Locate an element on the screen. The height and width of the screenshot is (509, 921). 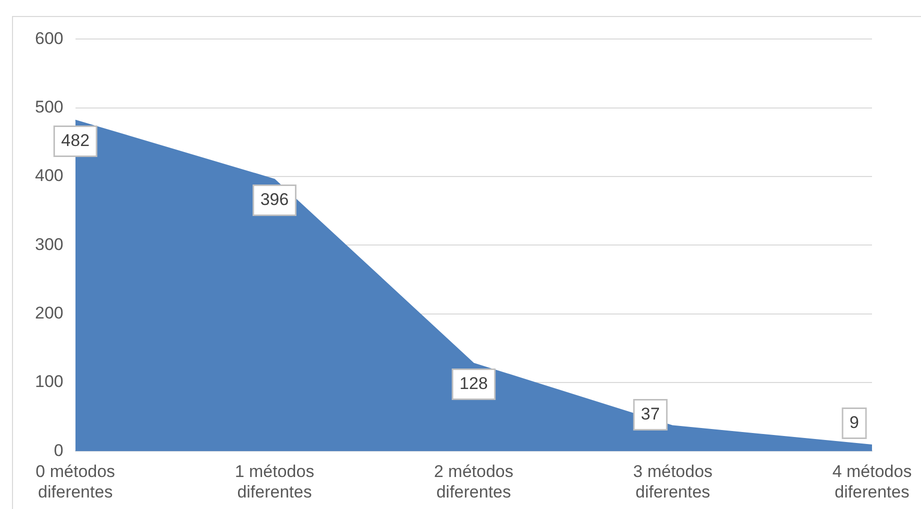
data-label: 396 is located at coordinates (274, 199).